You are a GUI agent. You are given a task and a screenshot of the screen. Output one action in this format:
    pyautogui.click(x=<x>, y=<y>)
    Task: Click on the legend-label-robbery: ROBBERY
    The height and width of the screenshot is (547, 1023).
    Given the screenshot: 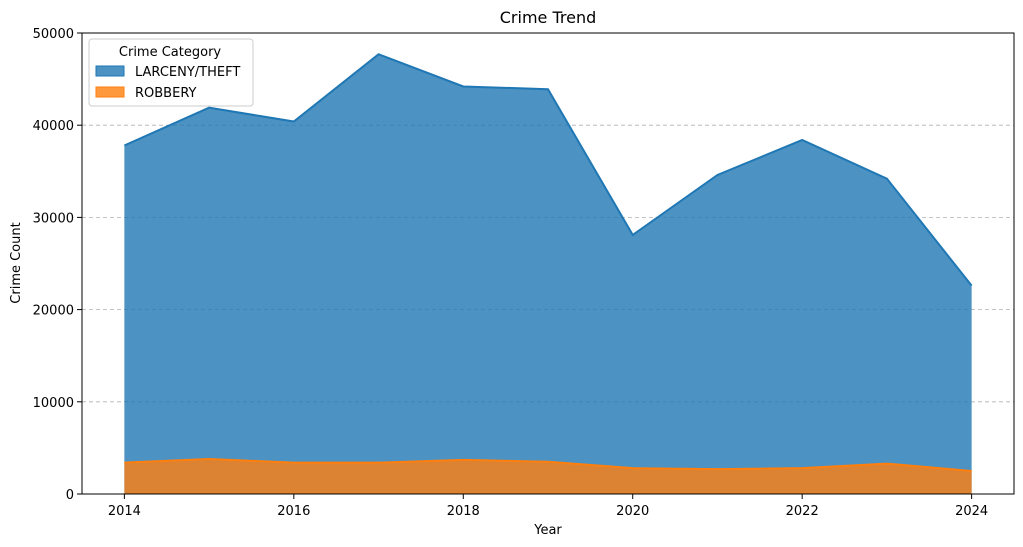 What is the action you would take?
    pyautogui.click(x=166, y=93)
    